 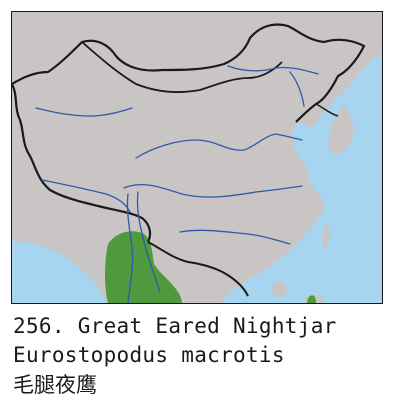 I want to click on species-chinese-name: 毛腿夜鹰, so click(x=55, y=385).